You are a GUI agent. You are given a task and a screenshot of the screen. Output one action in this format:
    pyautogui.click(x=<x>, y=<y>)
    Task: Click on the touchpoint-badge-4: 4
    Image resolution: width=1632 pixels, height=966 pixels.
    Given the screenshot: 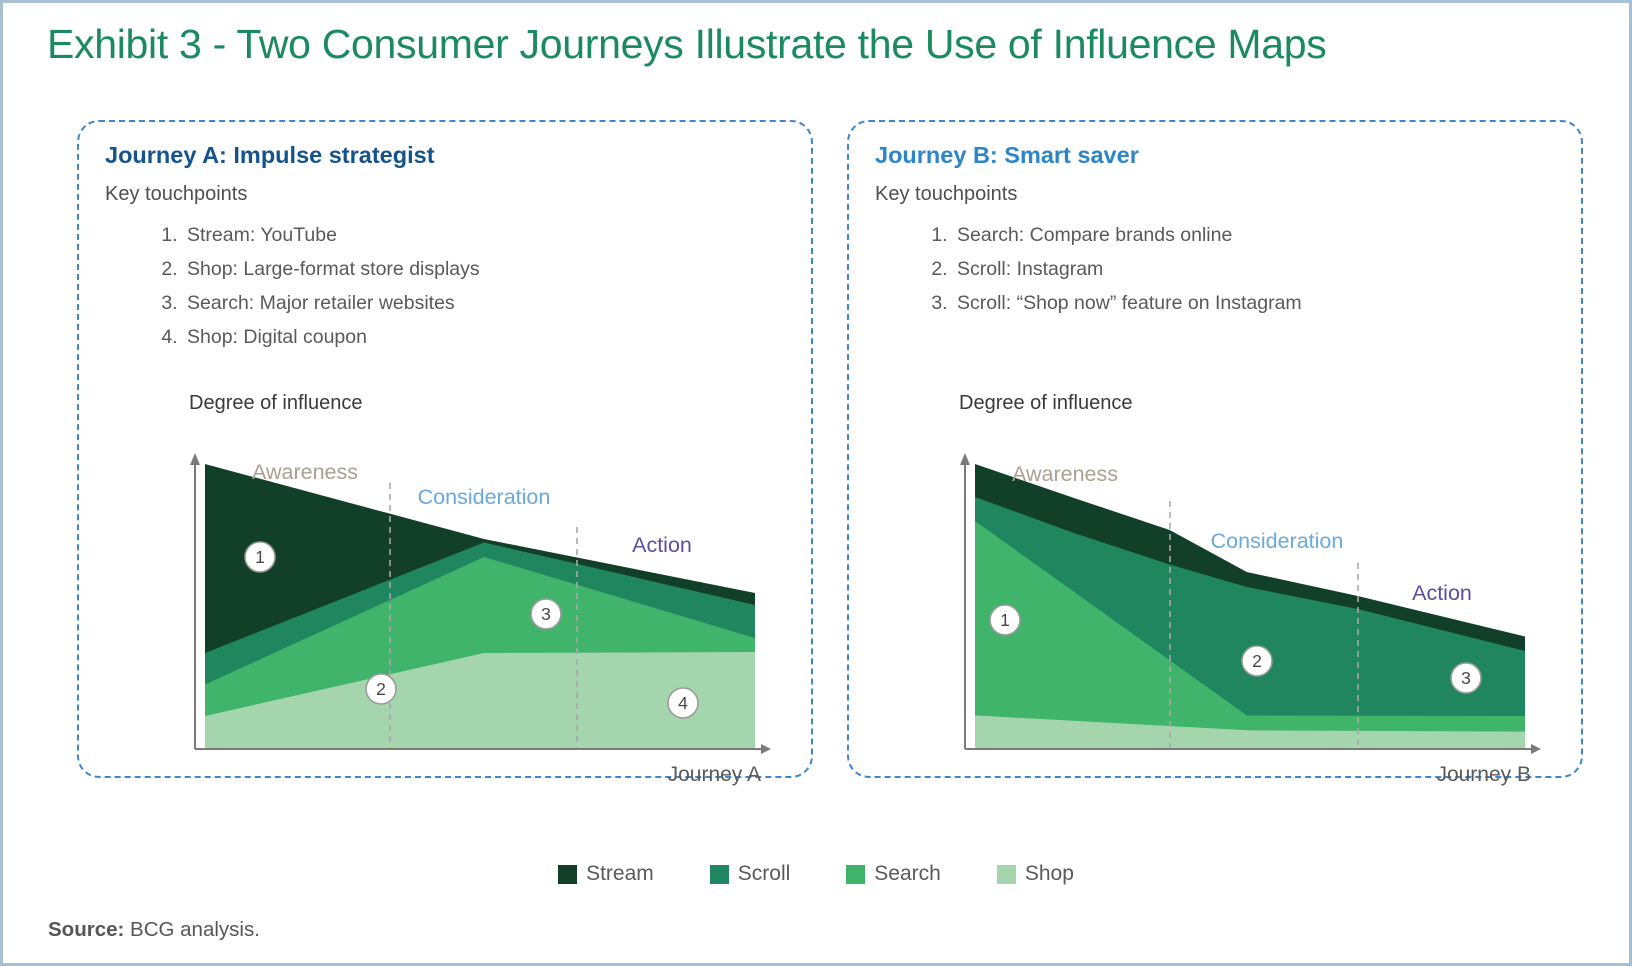 What is the action you would take?
    pyautogui.click(x=683, y=703)
    